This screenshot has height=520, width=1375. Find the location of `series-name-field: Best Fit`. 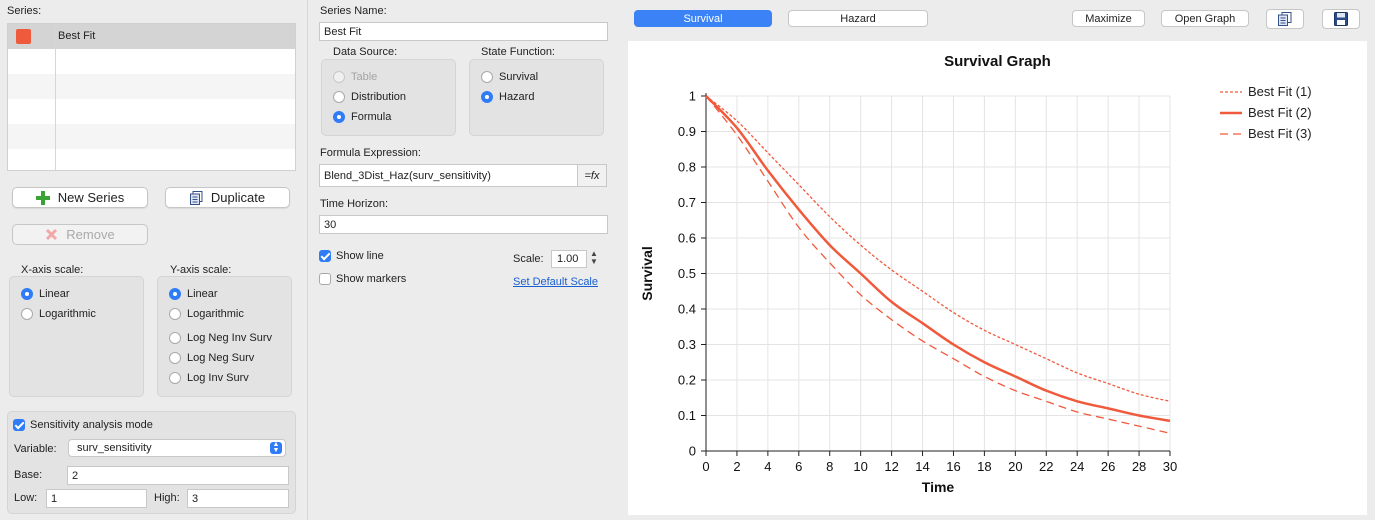

series-name-field: Best Fit is located at coordinates (463, 31).